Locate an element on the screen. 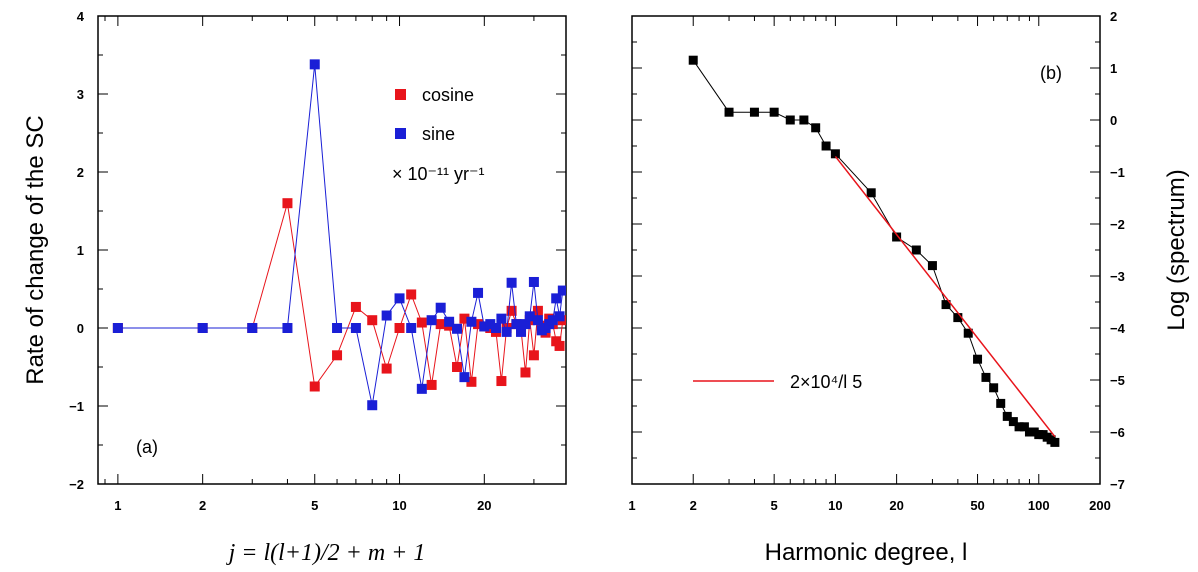 The height and width of the screenshot is (572, 1198). x-tick-label: 1 is located at coordinates (631, 505).